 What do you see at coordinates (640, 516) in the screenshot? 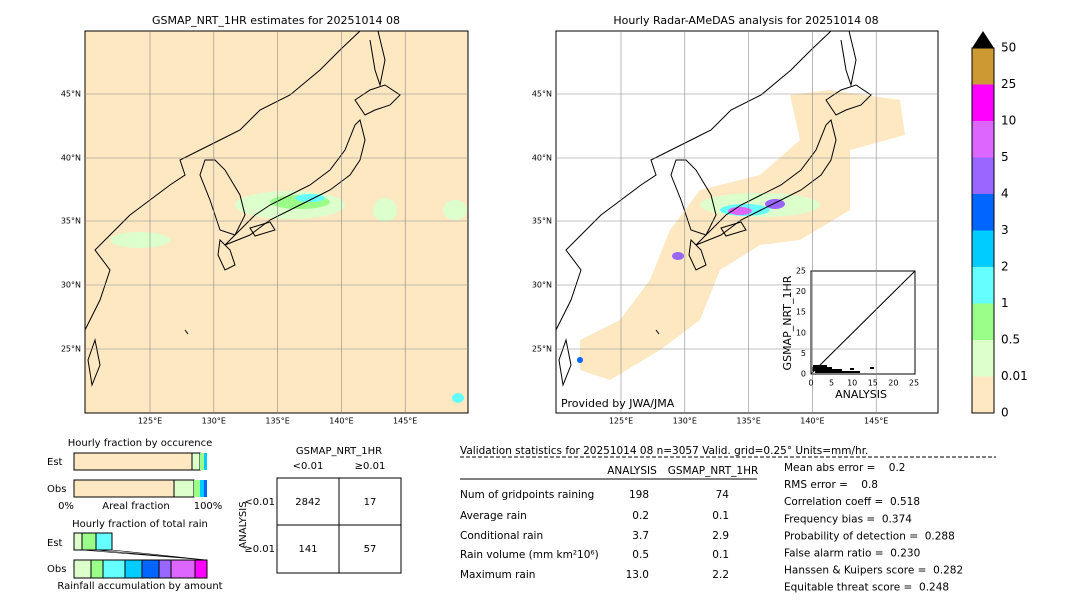
I see `cell: 0.2` at bounding box center [640, 516].